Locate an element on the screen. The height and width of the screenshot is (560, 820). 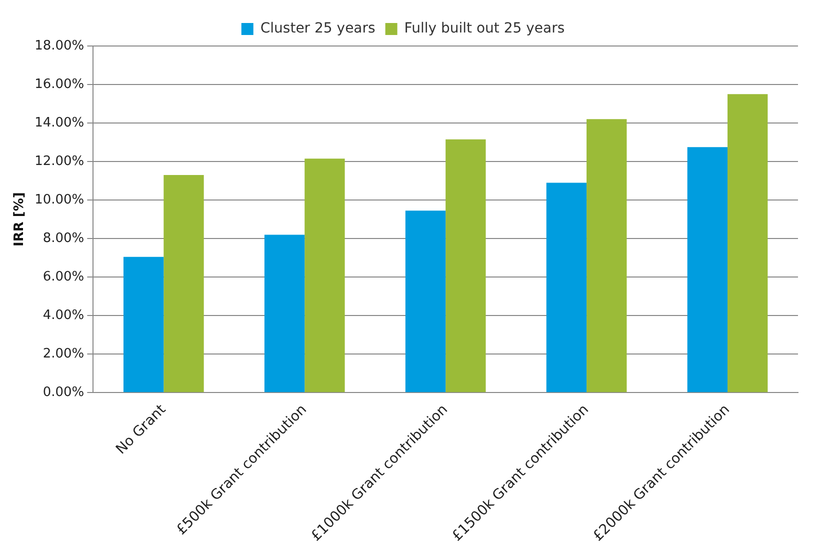
y-axis-title: IRR [%] is located at coordinates (20, 219).